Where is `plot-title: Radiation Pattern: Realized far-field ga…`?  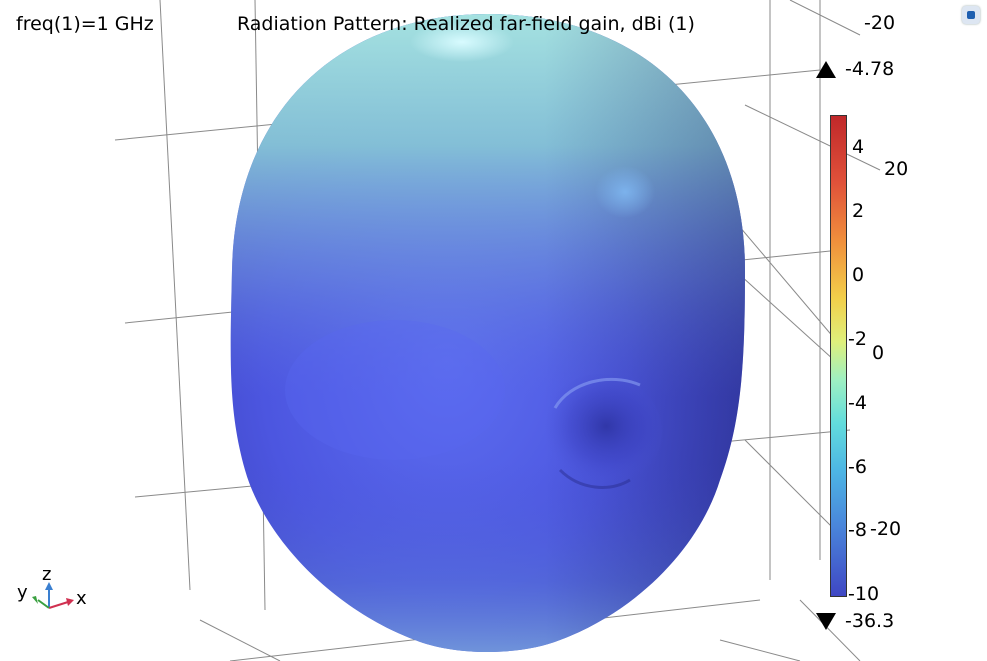 plot-title: Radiation Pattern: Realized far-field ga… is located at coordinates (466, 24).